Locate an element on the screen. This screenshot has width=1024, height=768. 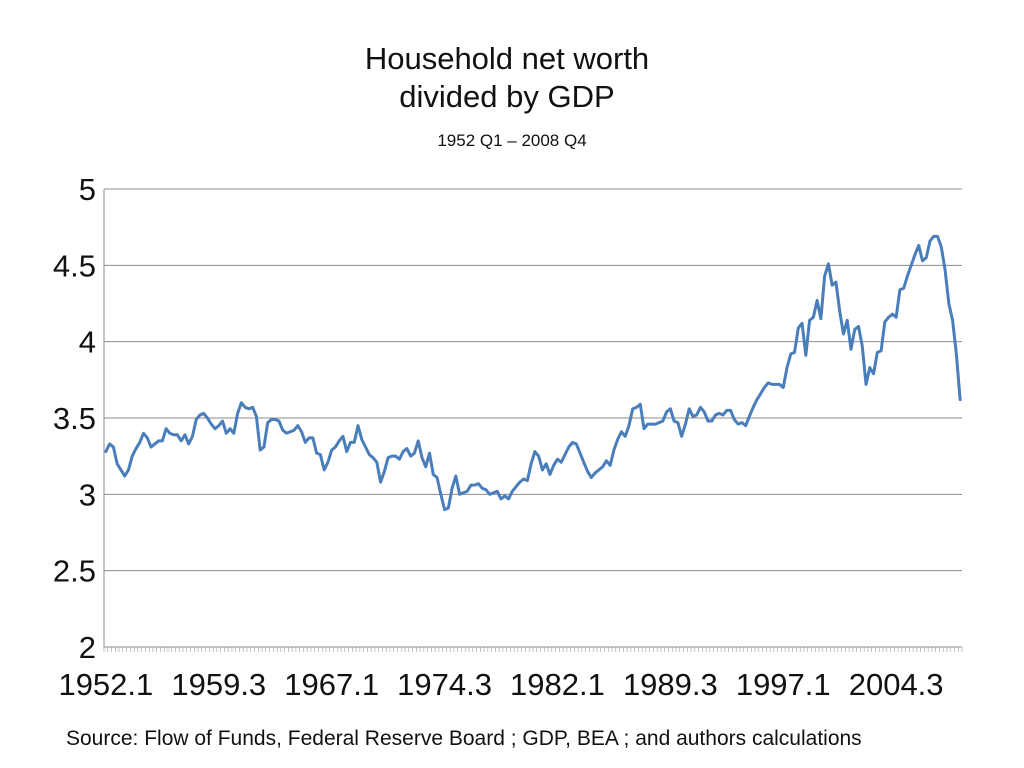
y-tick-label: 2.5 is located at coordinates (74, 571).